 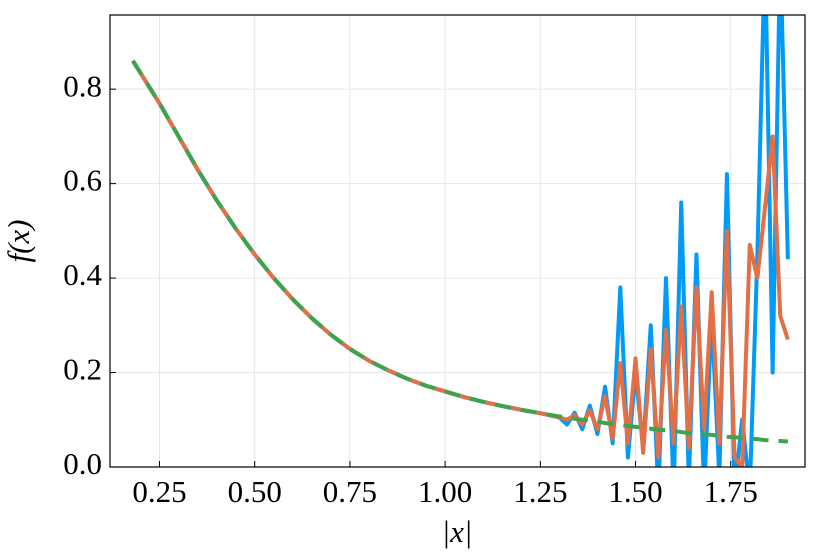 I want to click on y-tick-label: 0.0, so click(x=82, y=463).